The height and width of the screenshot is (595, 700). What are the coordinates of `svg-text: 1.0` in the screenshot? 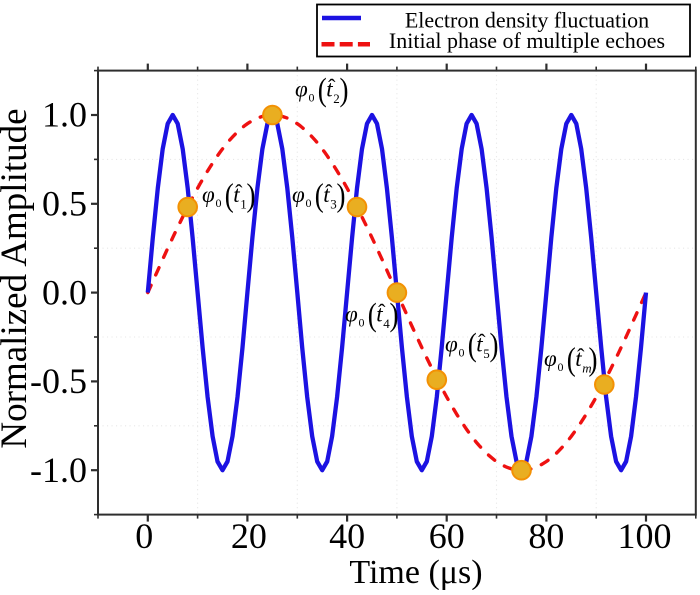 It's located at (64, 115).